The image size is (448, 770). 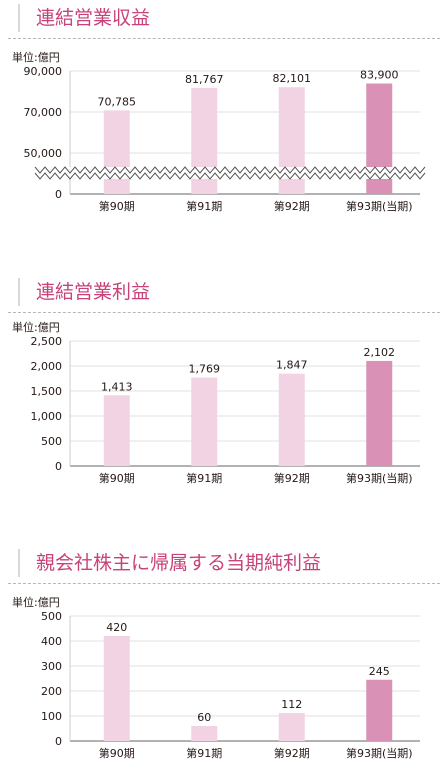 I want to click on data-label: 83,900, so click(x=379, y=75).